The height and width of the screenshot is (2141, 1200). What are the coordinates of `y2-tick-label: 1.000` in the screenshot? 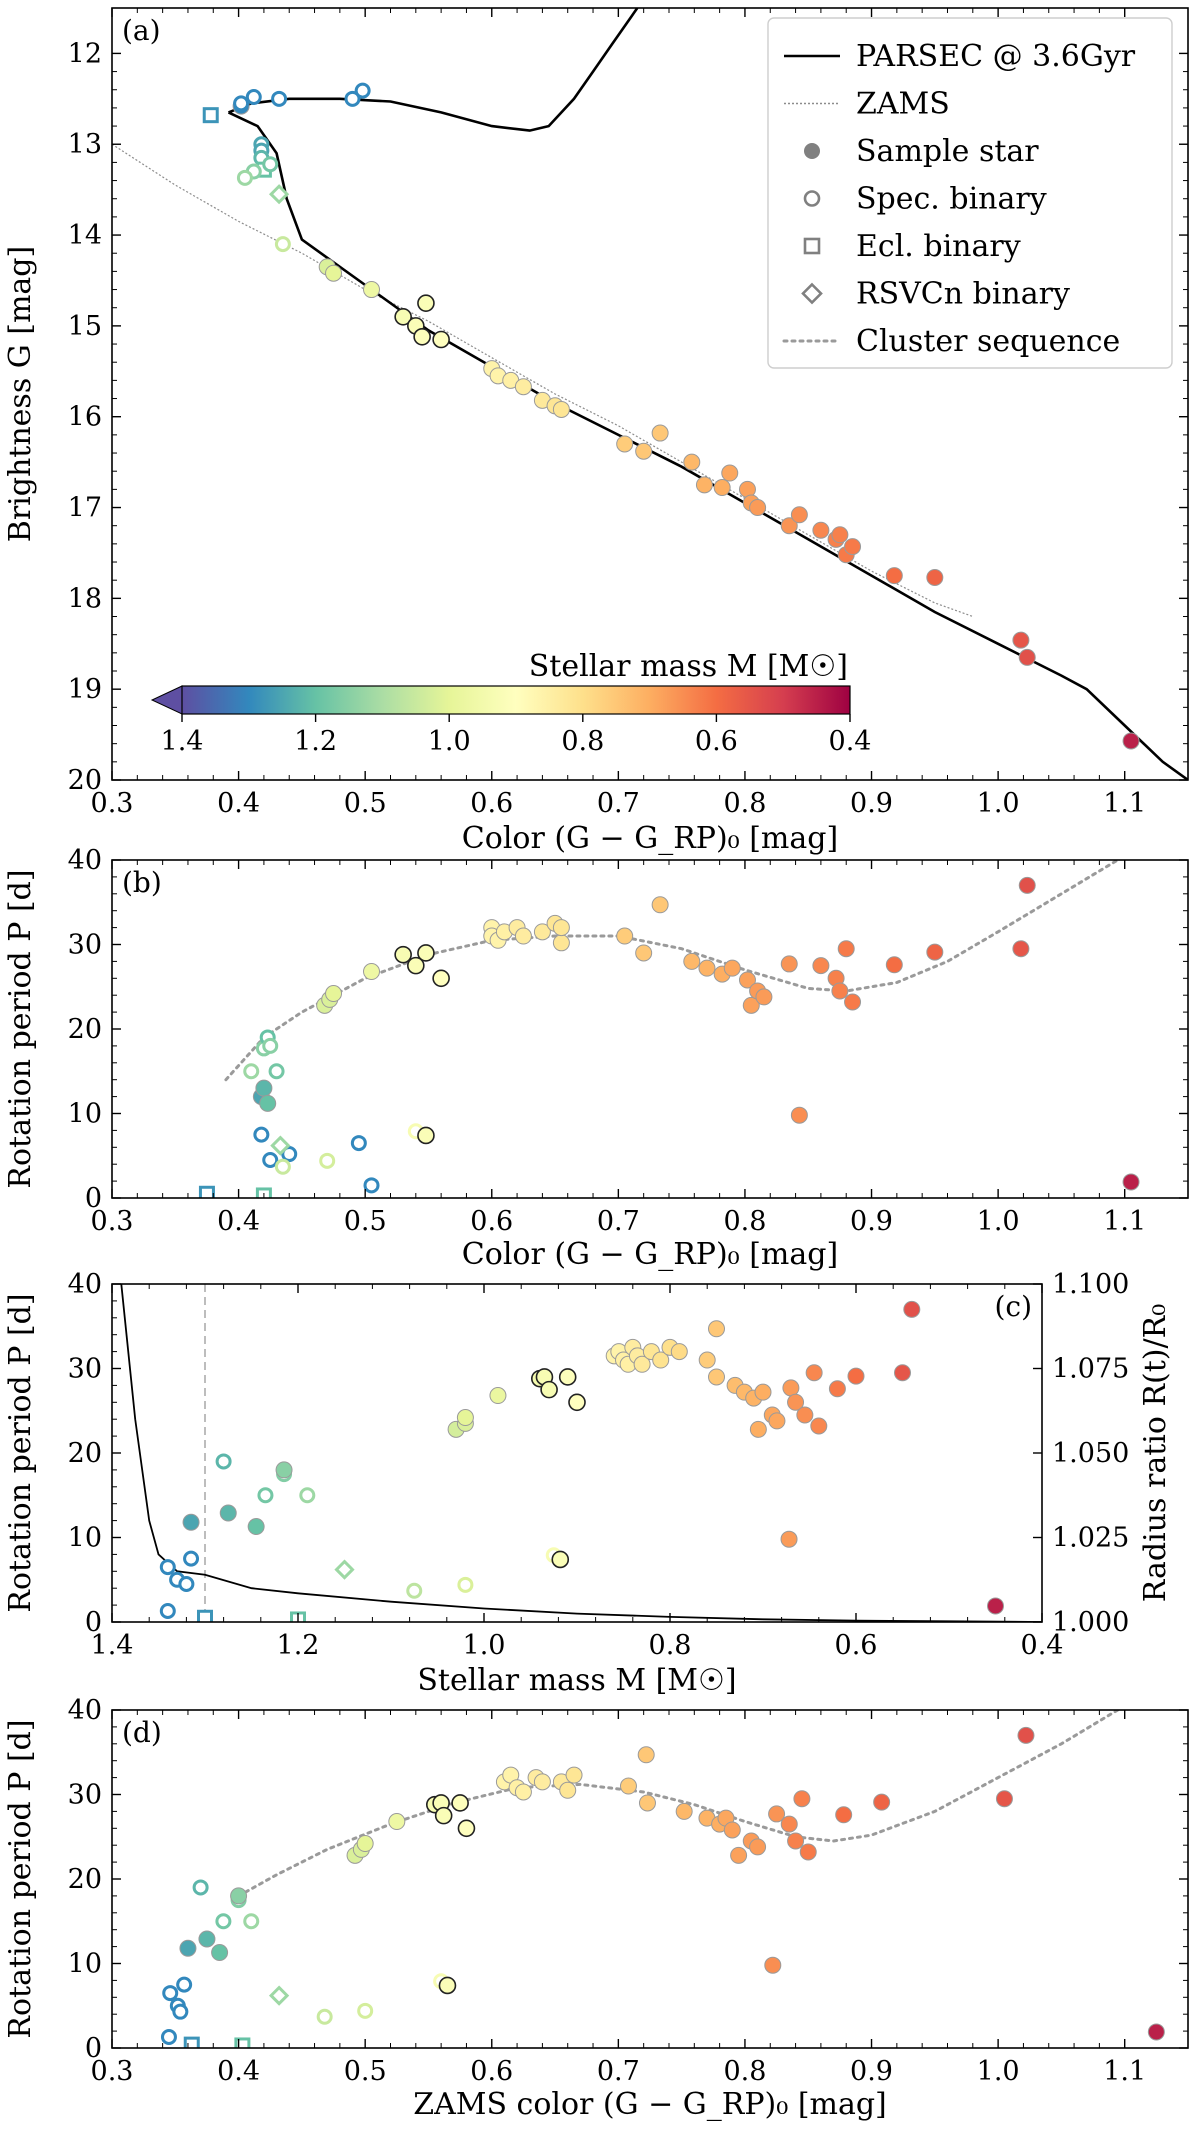 It's located at (1090, 1622).